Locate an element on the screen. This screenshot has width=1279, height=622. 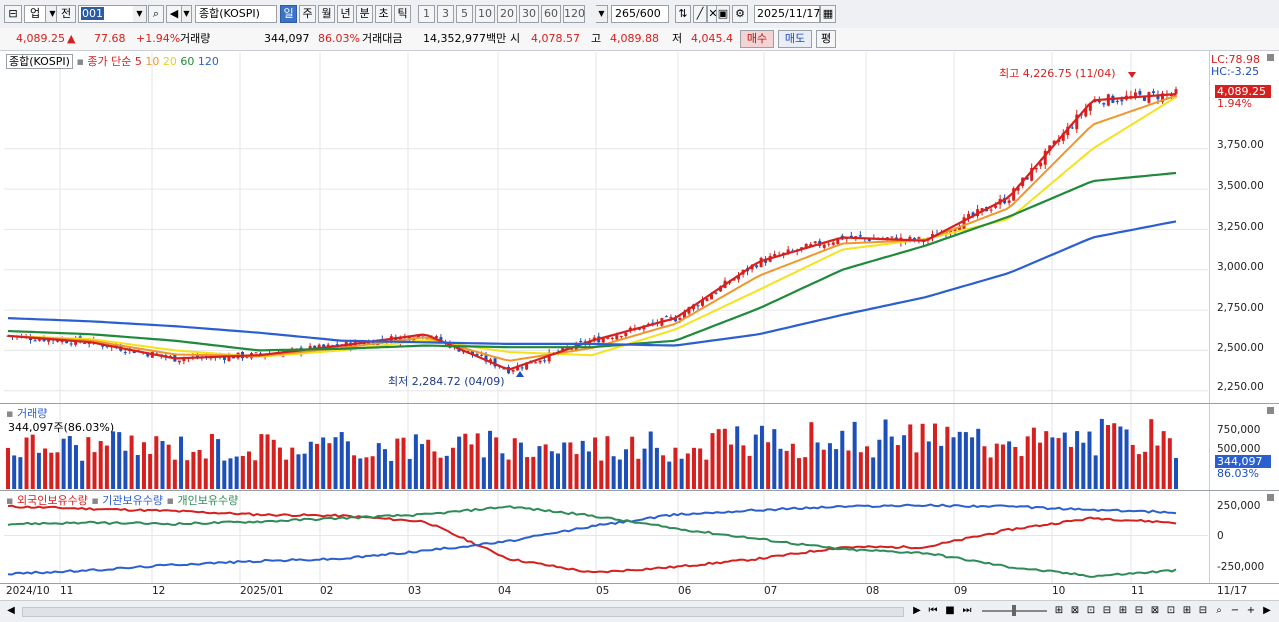
interval-button: 120 is located at coordinates (574, 14).